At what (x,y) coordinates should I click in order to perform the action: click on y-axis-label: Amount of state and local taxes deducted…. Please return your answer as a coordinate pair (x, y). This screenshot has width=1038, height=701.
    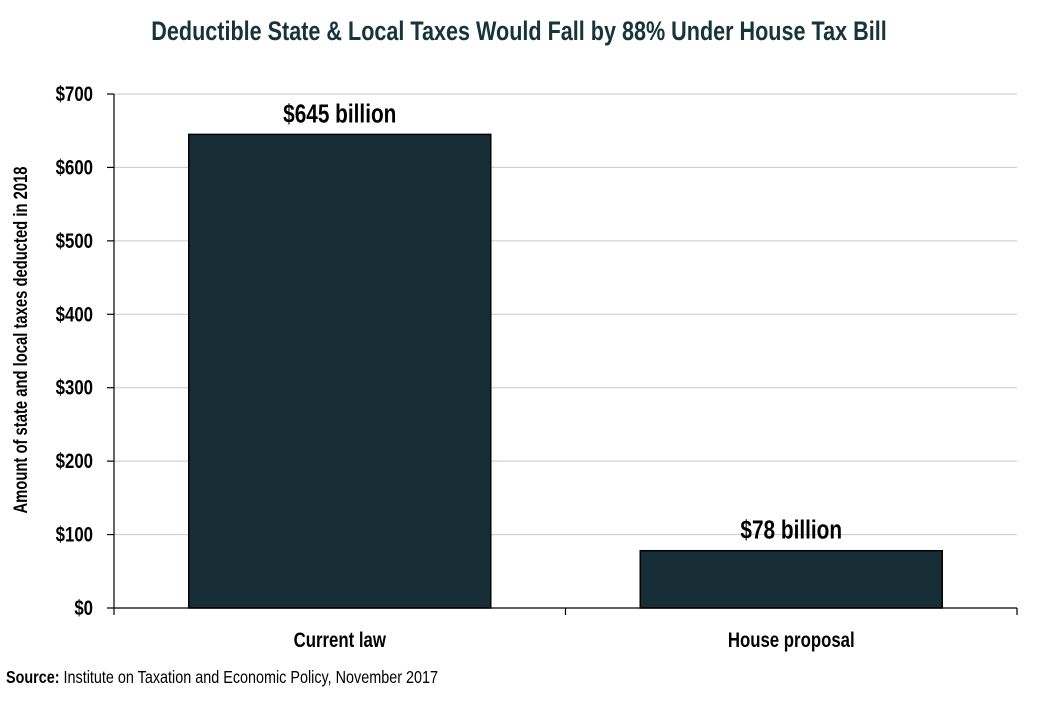
    Looking at the image, I should click on (20, 339).